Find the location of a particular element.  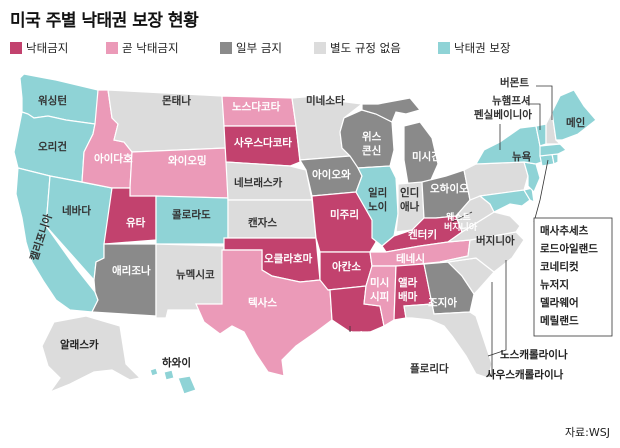

leader-vermont is located at coordinates (533, 116).